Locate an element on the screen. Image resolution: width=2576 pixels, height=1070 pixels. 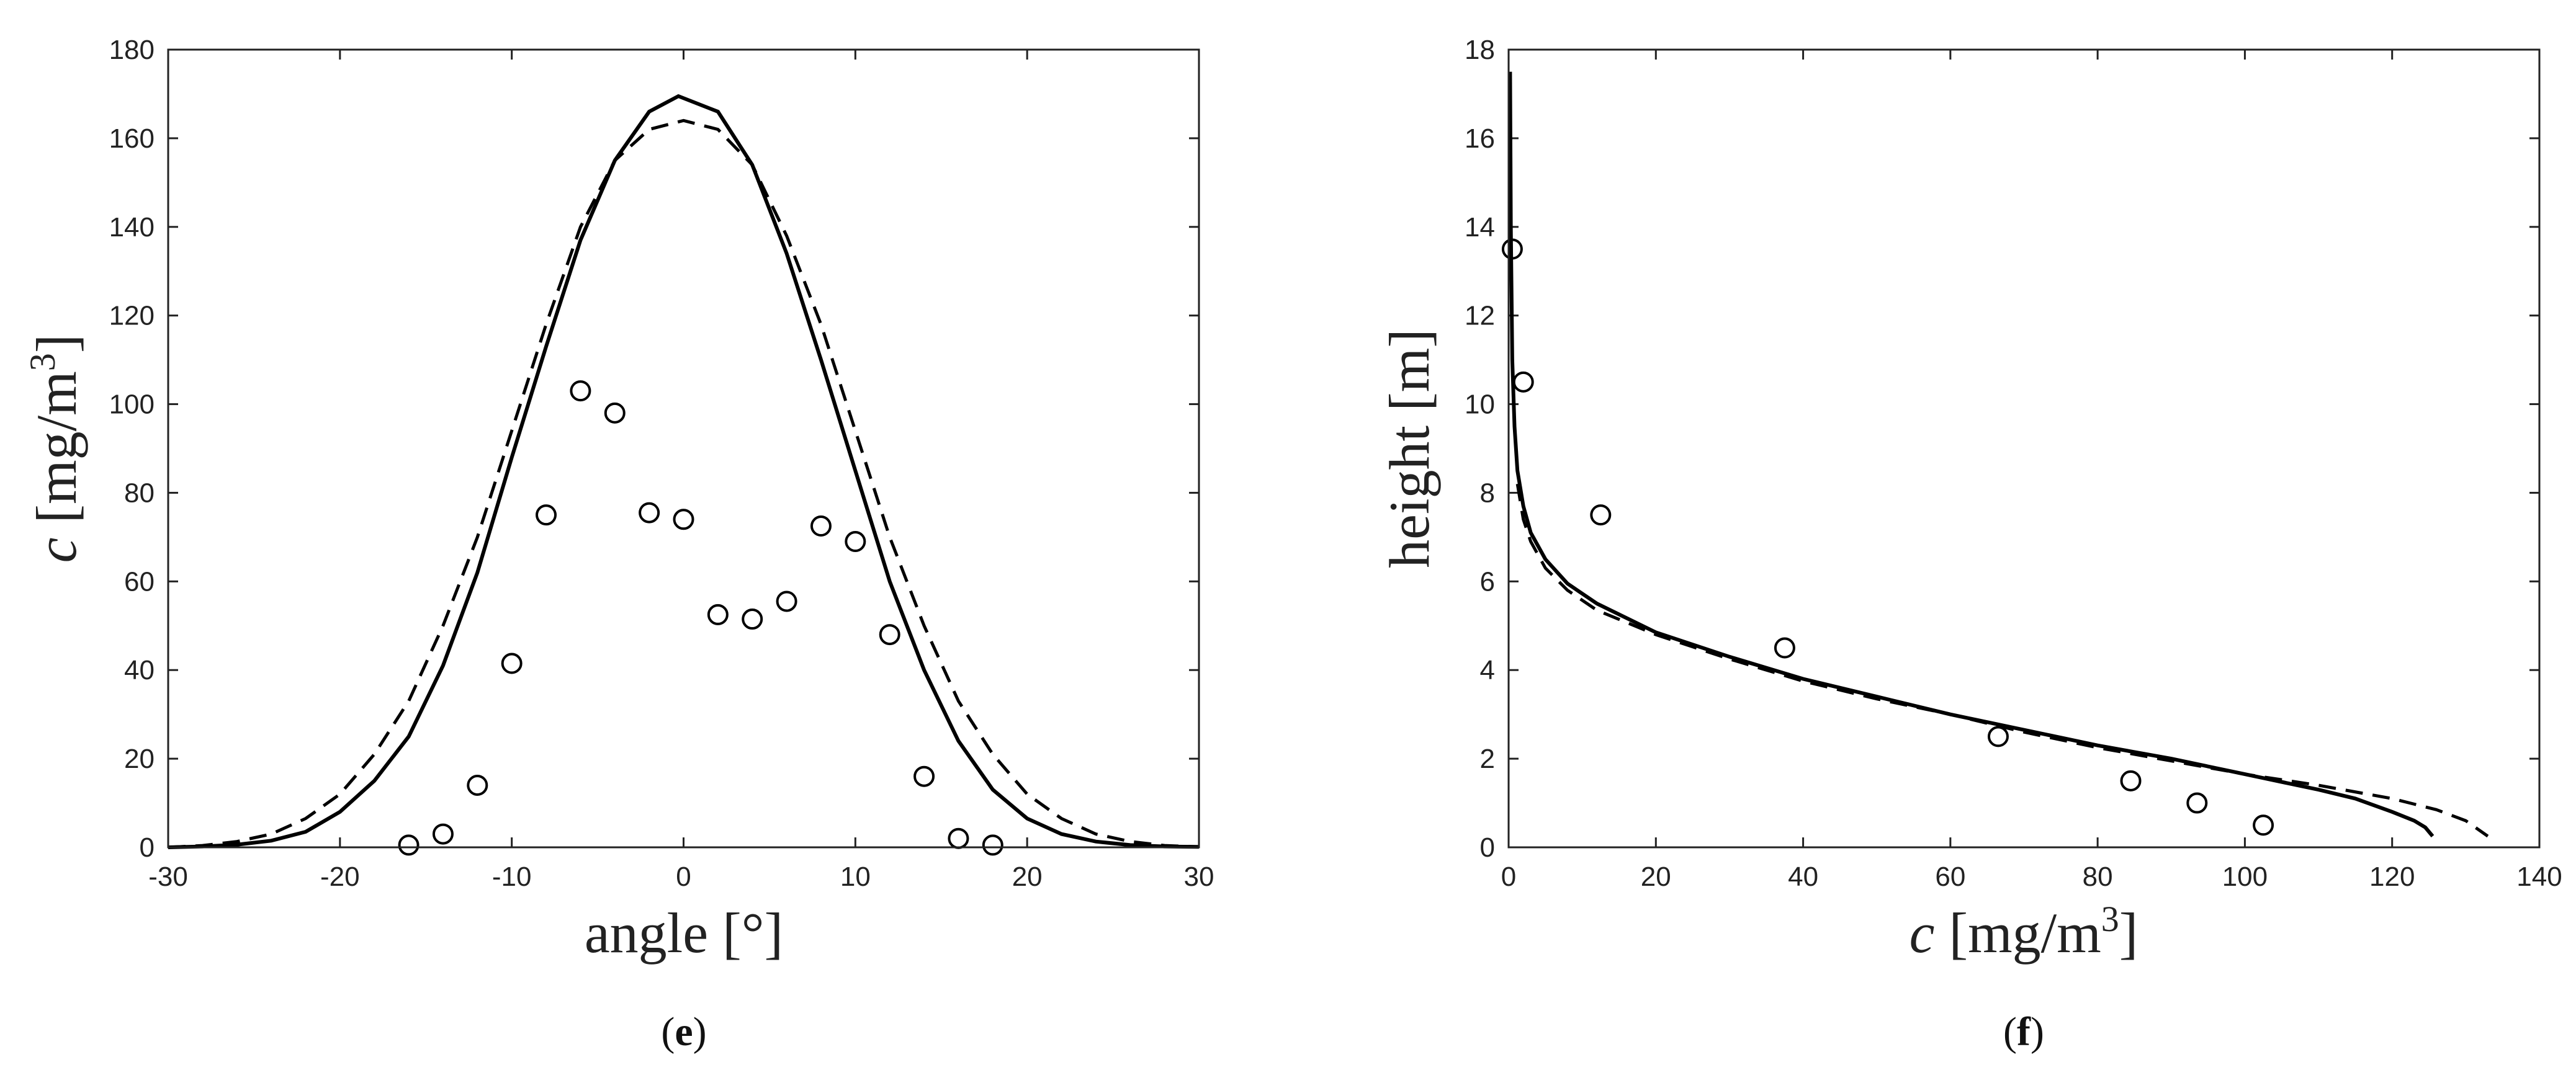
panel-f-ytick-label: 4 is located at coordinates (1487, 670).